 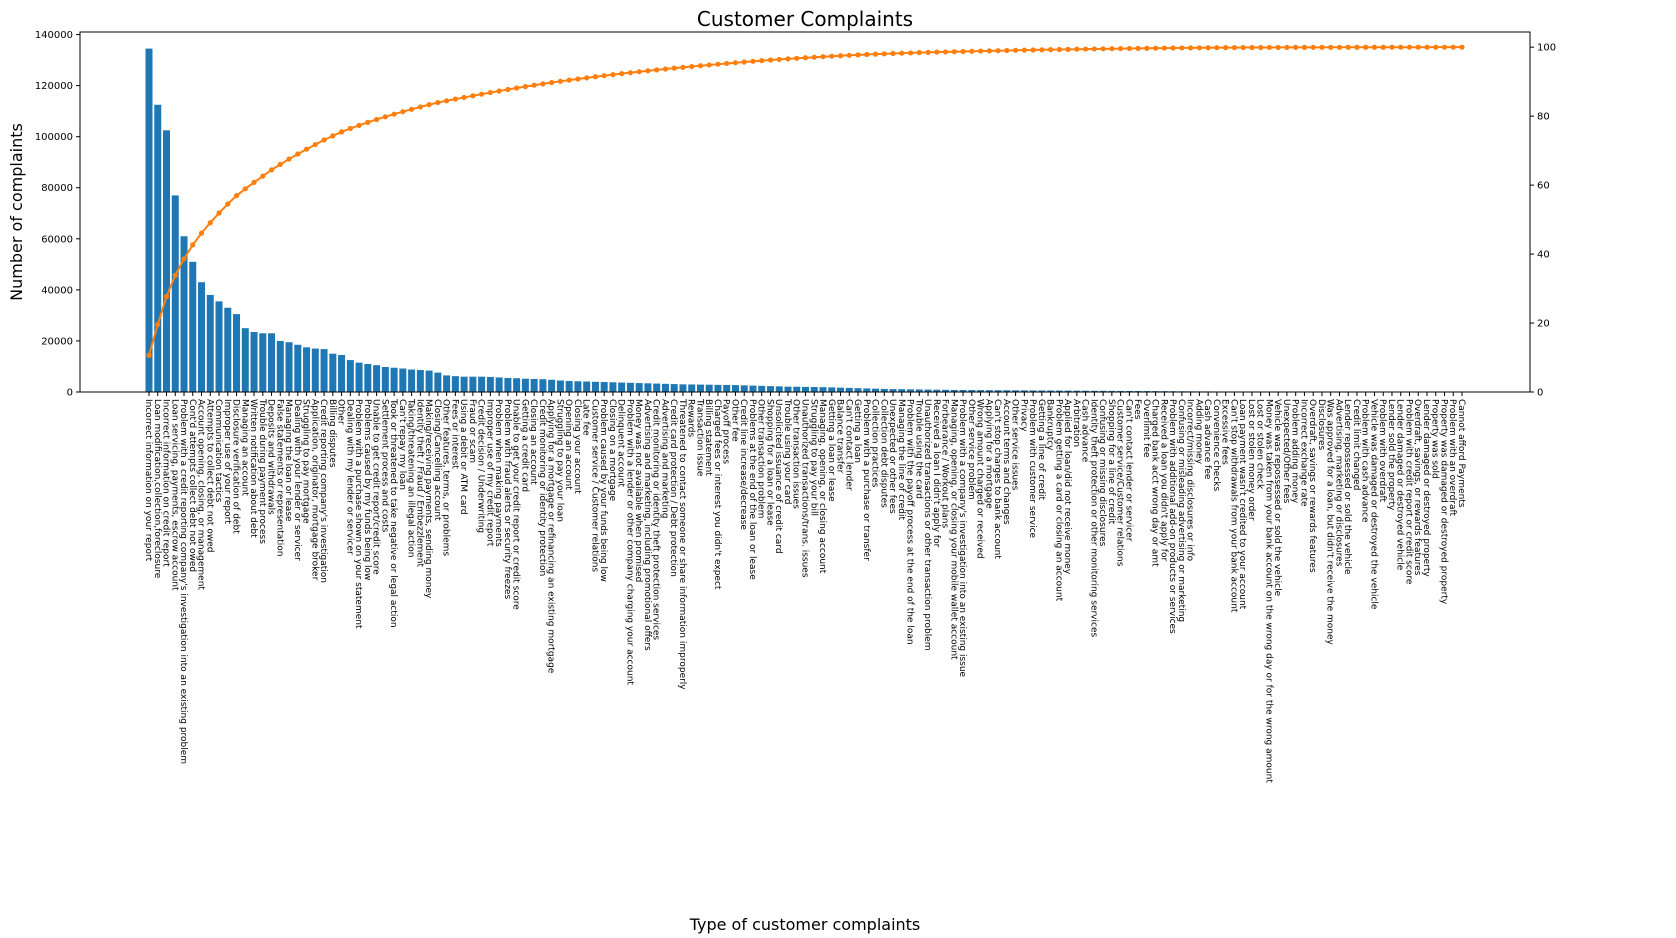 I want to click on x-tick-label: Overdraft, savings, or rewards features, so click(x=1417, y=487).